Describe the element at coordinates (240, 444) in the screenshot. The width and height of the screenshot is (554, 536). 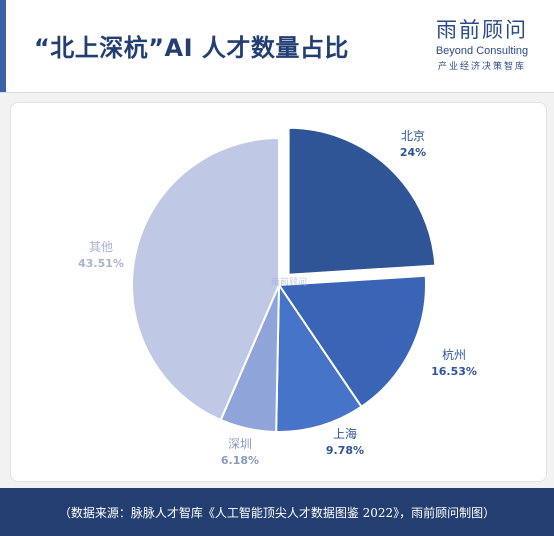
I see `slice-category-label: 深圳` at that location.